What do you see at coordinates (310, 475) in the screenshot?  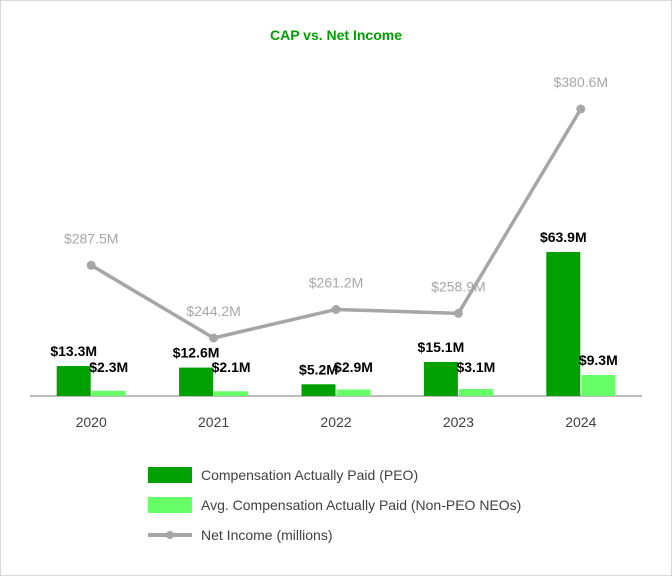 I see `legend-label-peo: Compensation Actually Paid (PEO)` at bounding box center [310, 475].